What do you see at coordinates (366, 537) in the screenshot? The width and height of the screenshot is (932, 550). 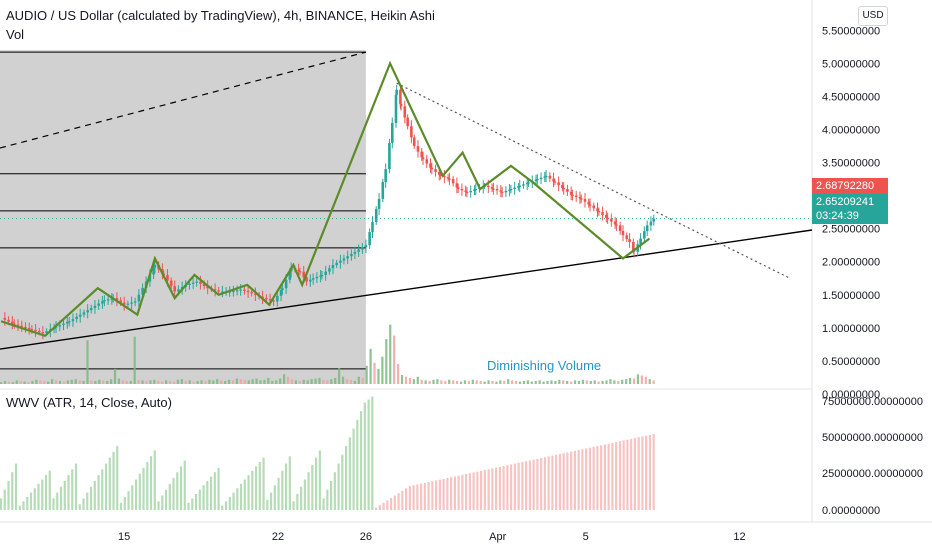 I see `time-tick-label: 26` at bounding box center [366, 537].